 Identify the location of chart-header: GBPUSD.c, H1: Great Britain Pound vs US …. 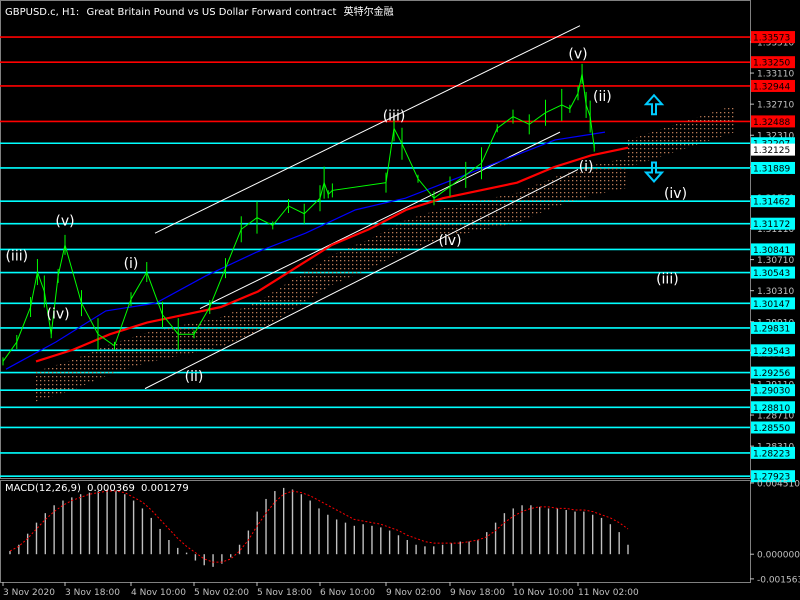
(201, 10).